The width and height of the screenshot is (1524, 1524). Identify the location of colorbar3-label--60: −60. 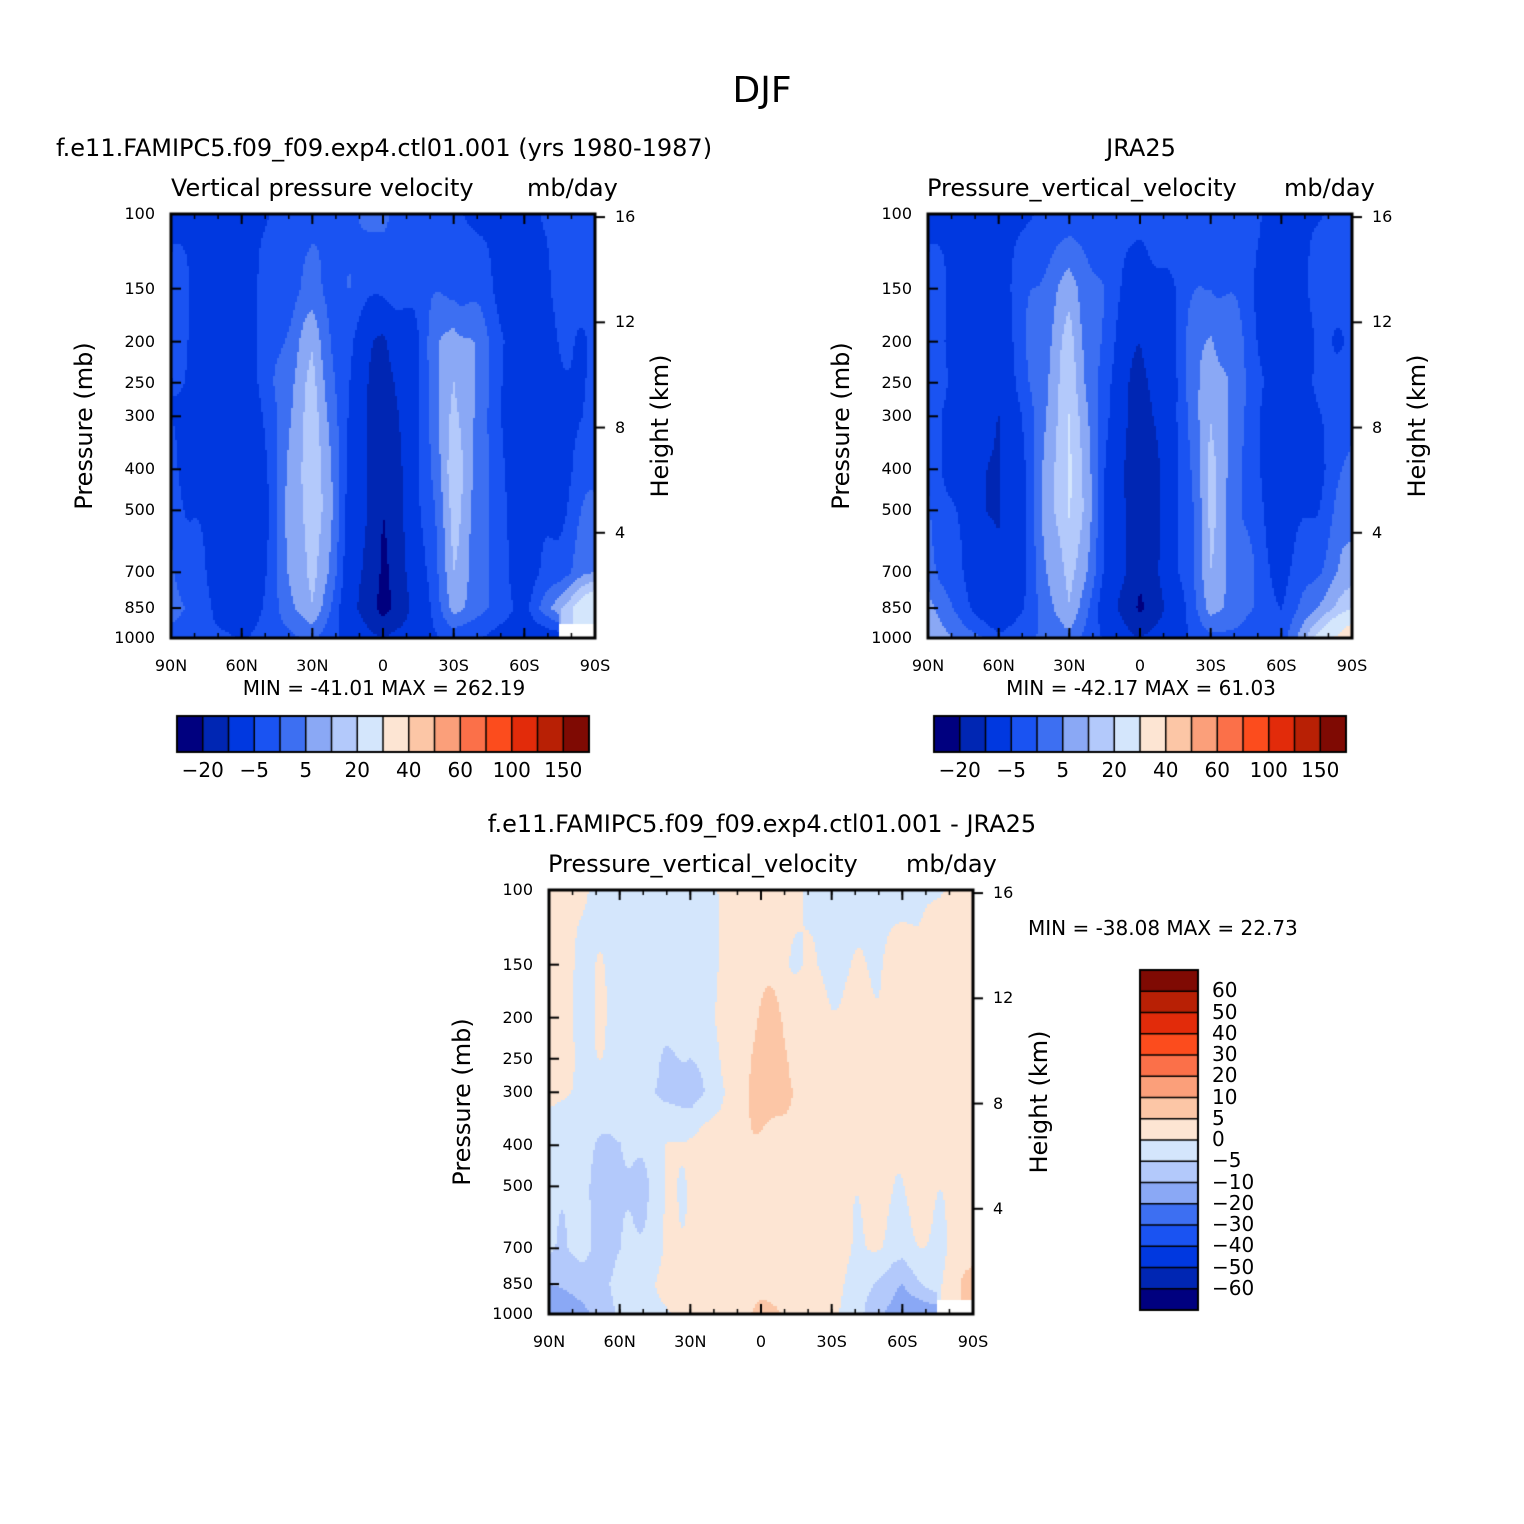
(1233, 1287).